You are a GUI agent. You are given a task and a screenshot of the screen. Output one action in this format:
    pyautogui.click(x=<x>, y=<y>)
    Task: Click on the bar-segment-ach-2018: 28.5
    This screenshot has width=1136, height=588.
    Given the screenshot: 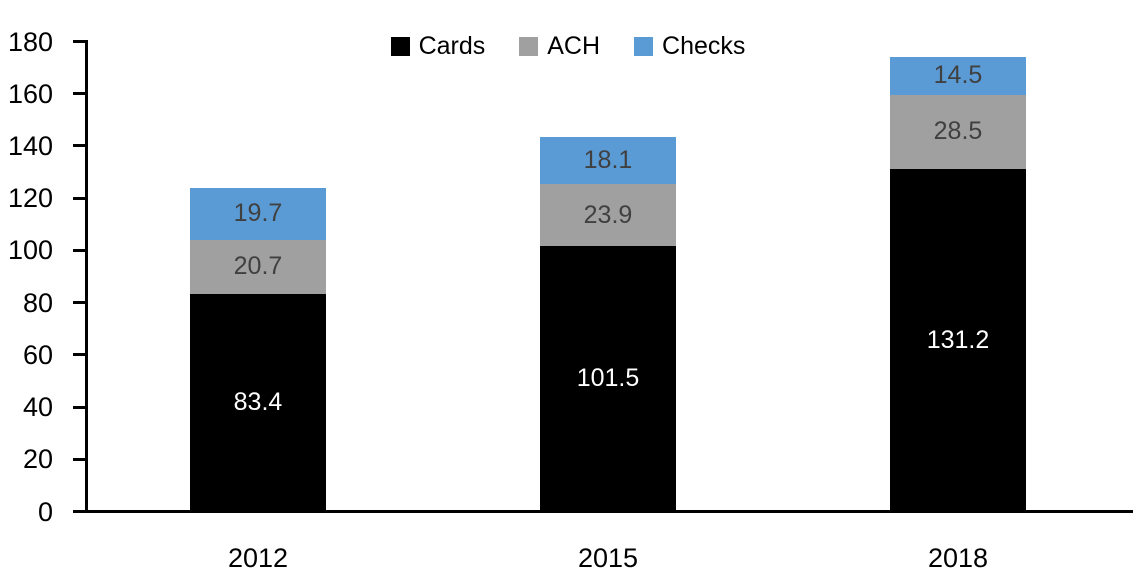 What is the action you would take?
    pyautogui.click(x=958, y=131)
    